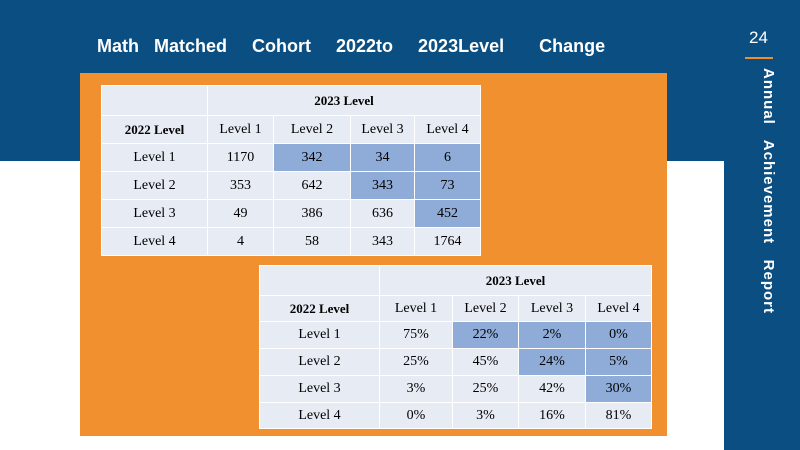  I want to click on table-cell: 353, so click(240, 185).